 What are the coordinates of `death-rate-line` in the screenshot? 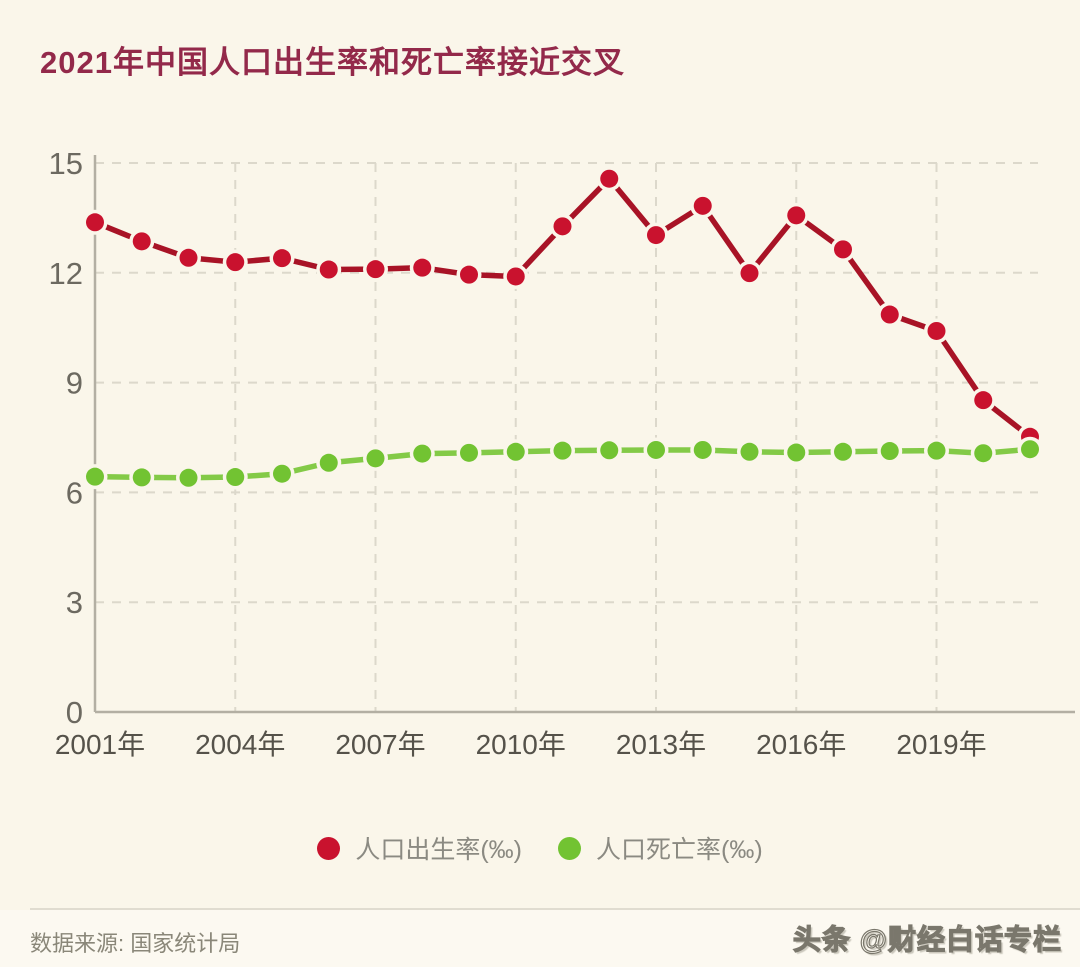 It's located at (562, 463).